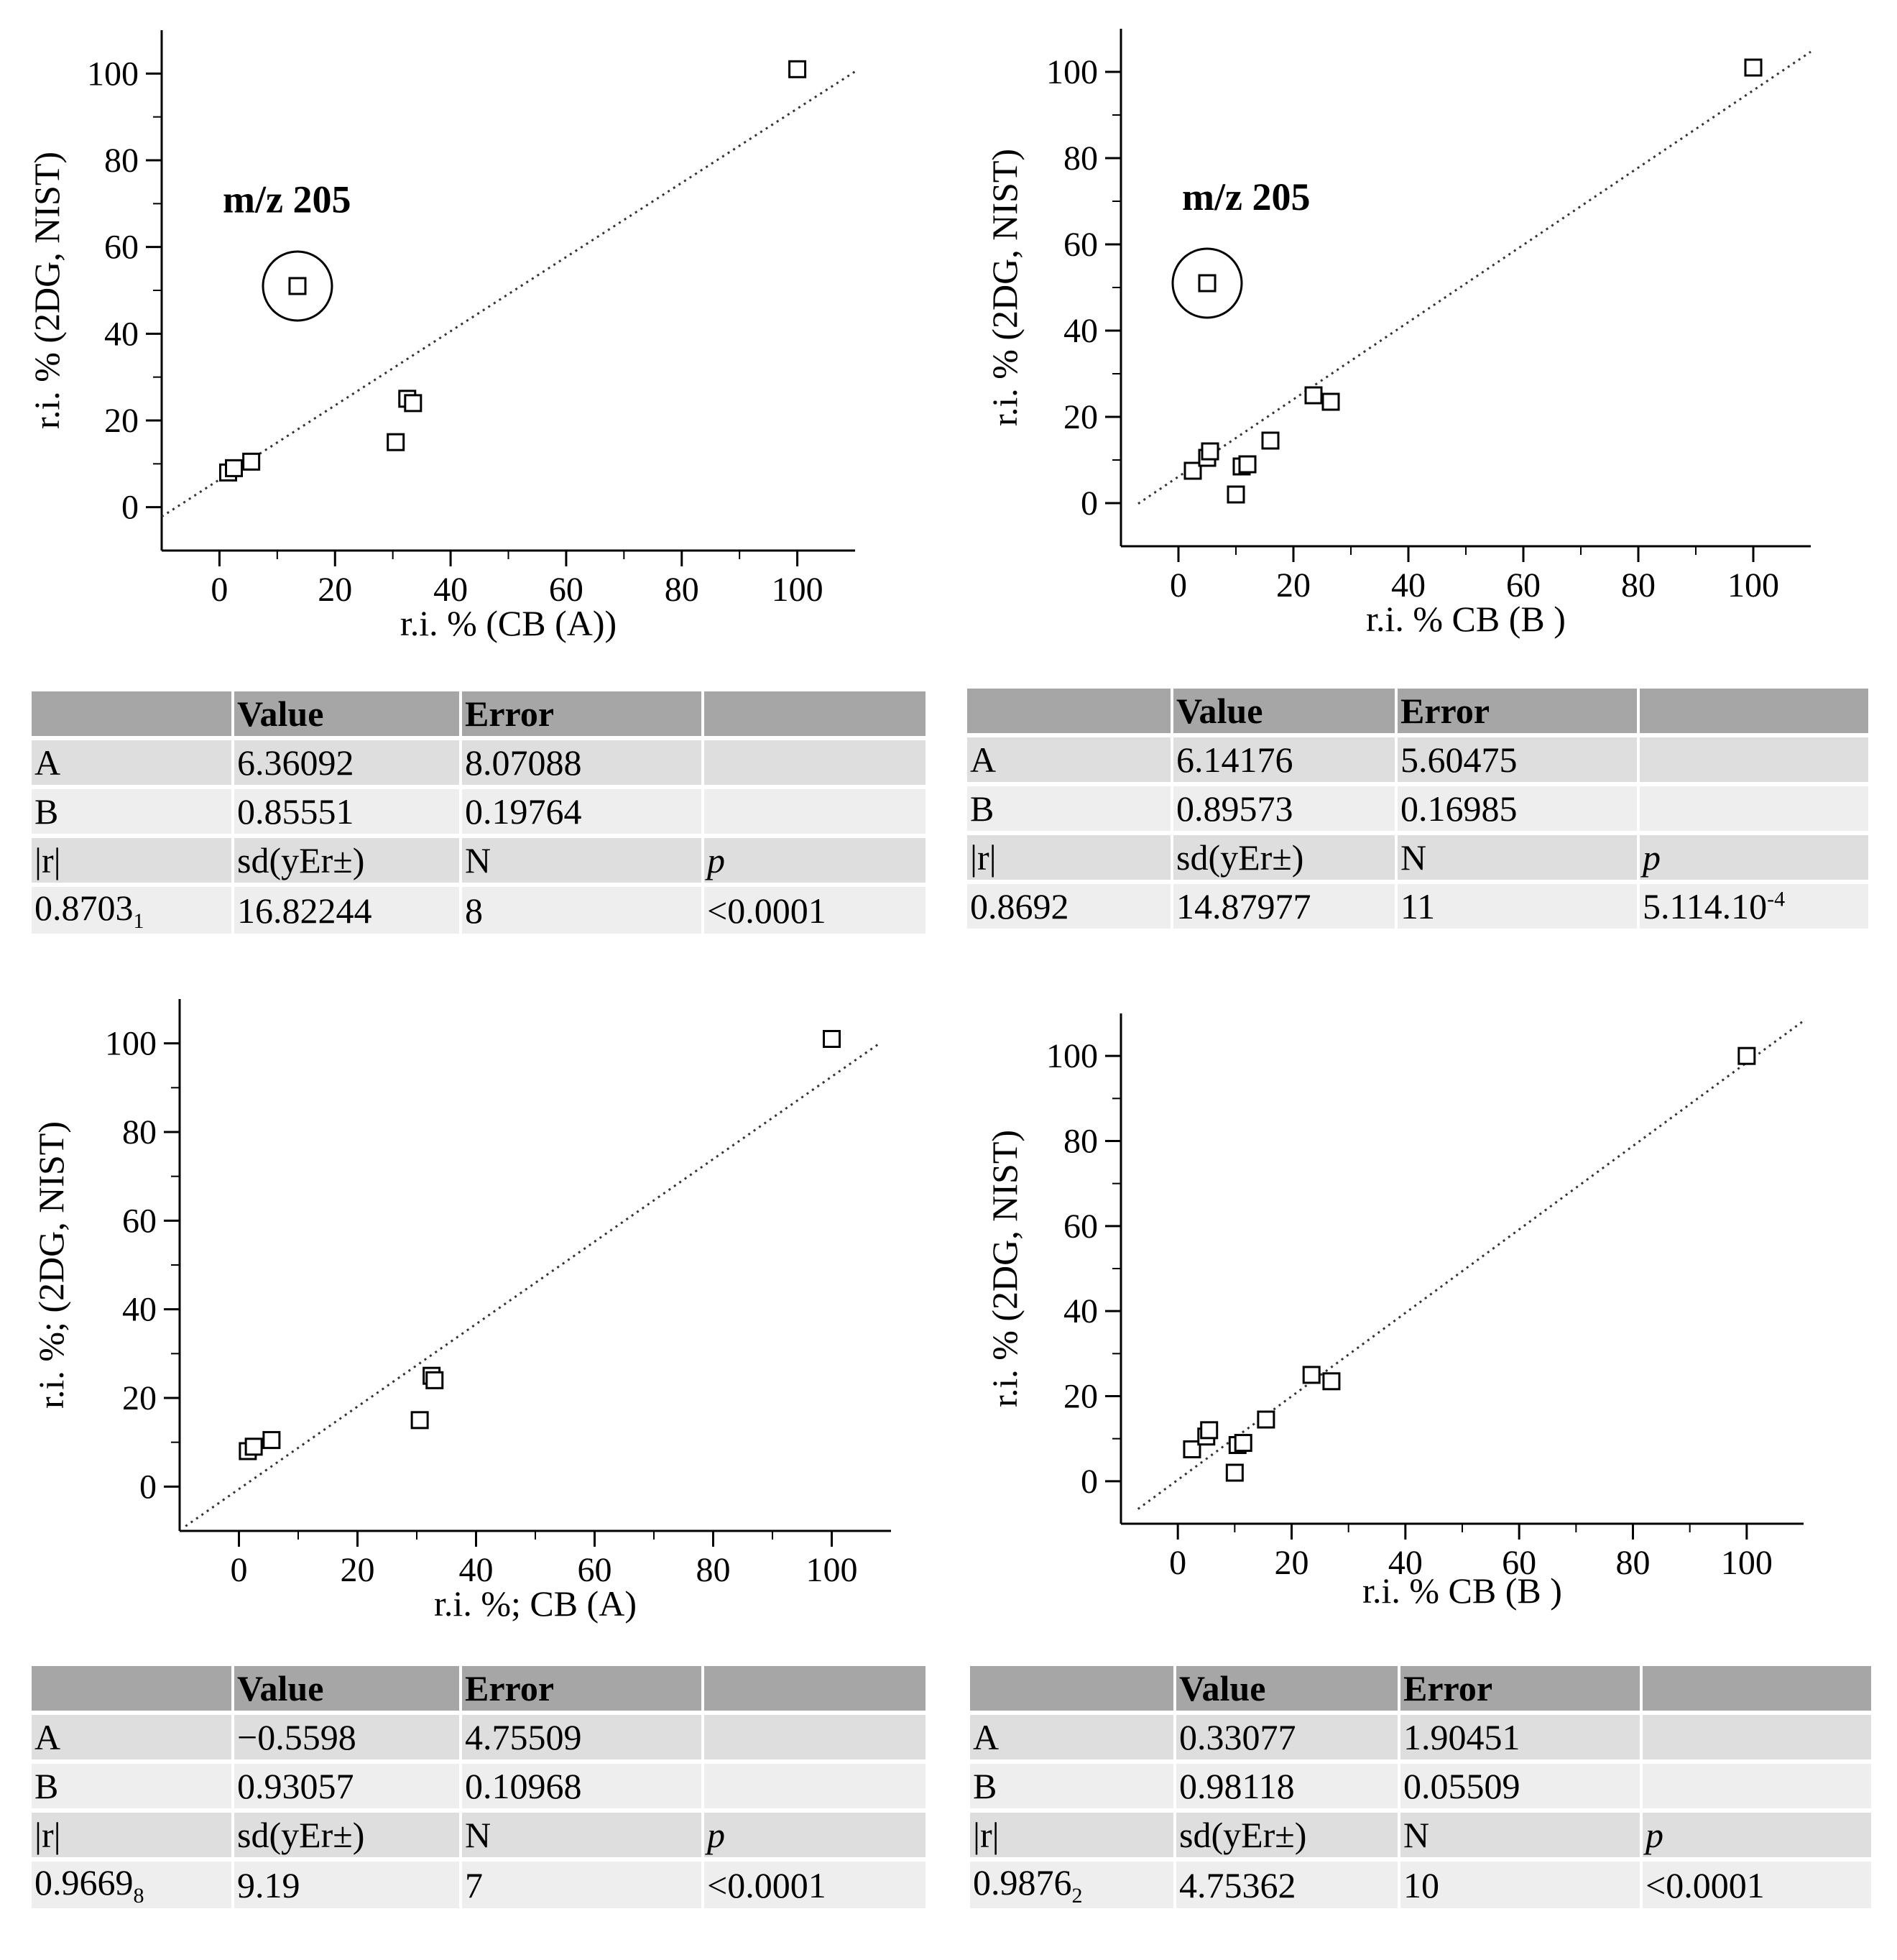 Image resolution: width=1897 pixels, height=1960 pixels. Describe the element at coordinates (1519, 906) in the screenshot. I see `table-cell: 11` at that location.